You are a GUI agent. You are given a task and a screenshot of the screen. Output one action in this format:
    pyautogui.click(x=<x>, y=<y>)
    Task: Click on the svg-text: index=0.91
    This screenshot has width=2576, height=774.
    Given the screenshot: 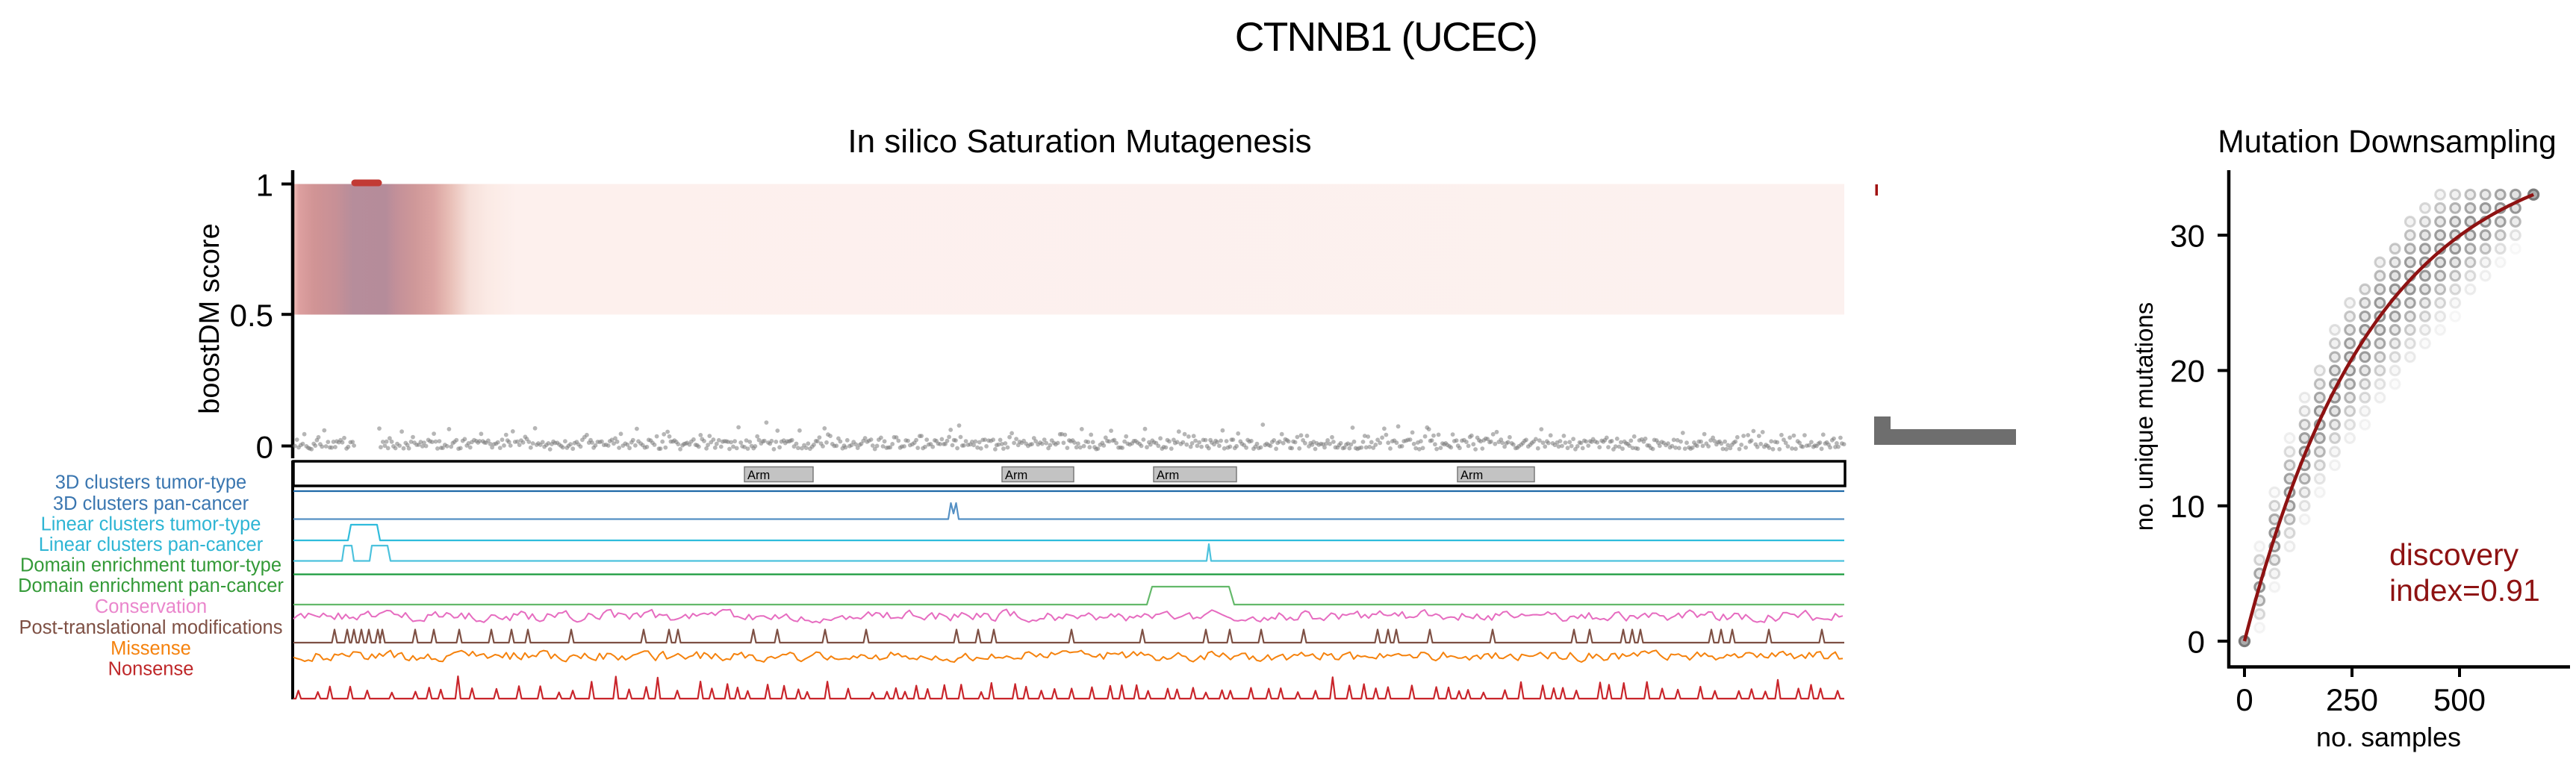 What is the action you would take?
    pyautogui.click(x=2464, y=590)
    